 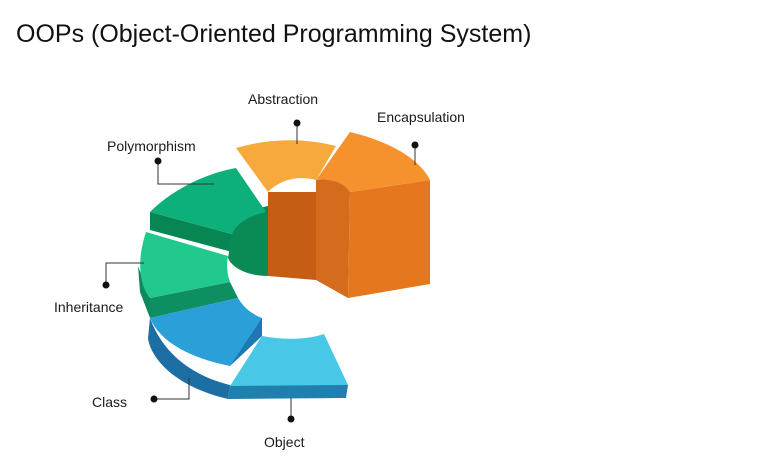 I want to click on class-segment, so click(x=206, y=332).